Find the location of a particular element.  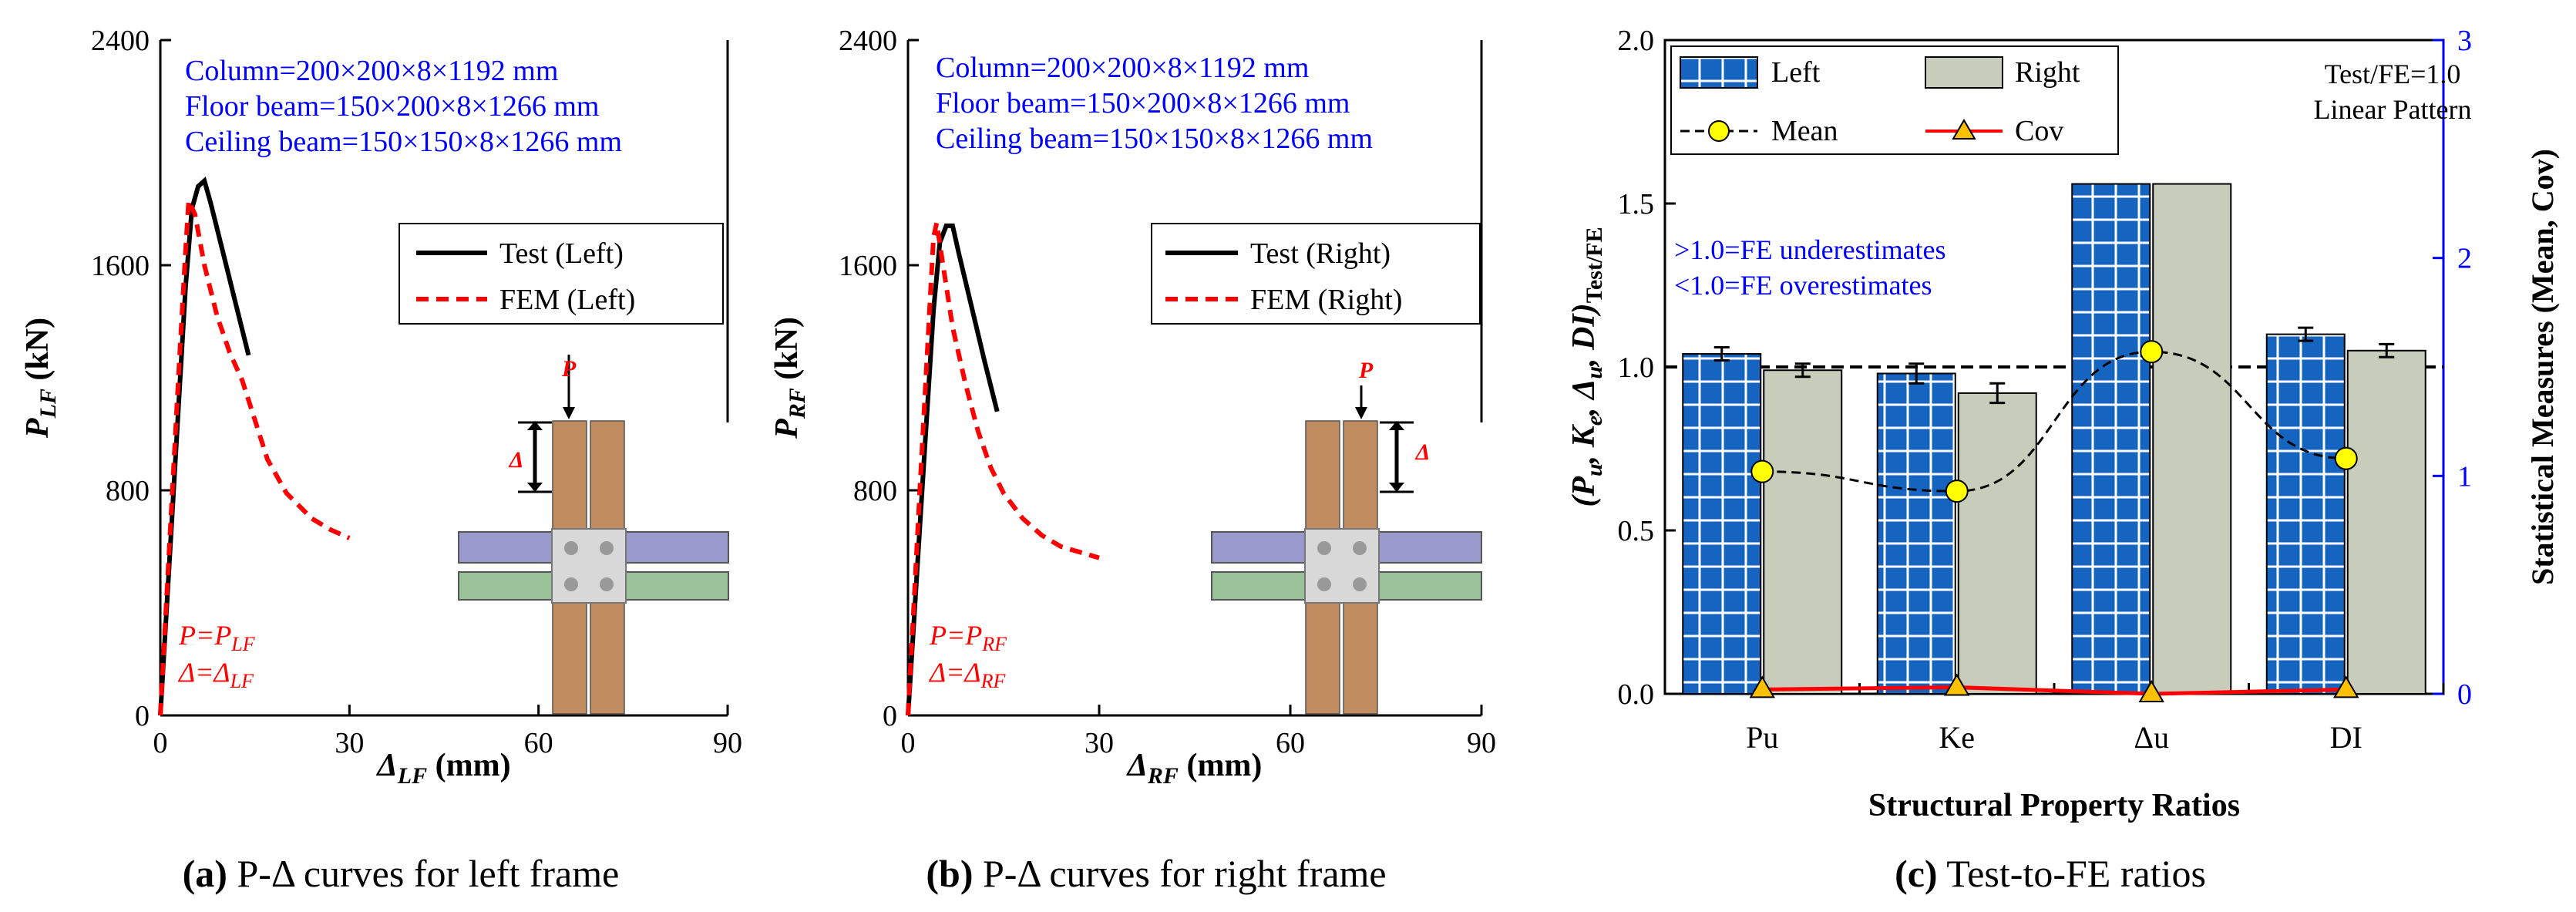

panel-c-y2-tick-label: 2 is located at coordinates (2464, 259).